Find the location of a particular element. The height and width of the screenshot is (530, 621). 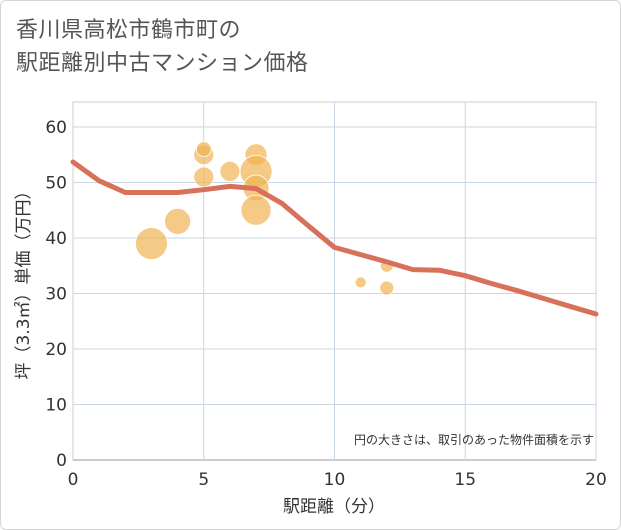

y-tick-label: 60 is located at coordinates (56, 128).